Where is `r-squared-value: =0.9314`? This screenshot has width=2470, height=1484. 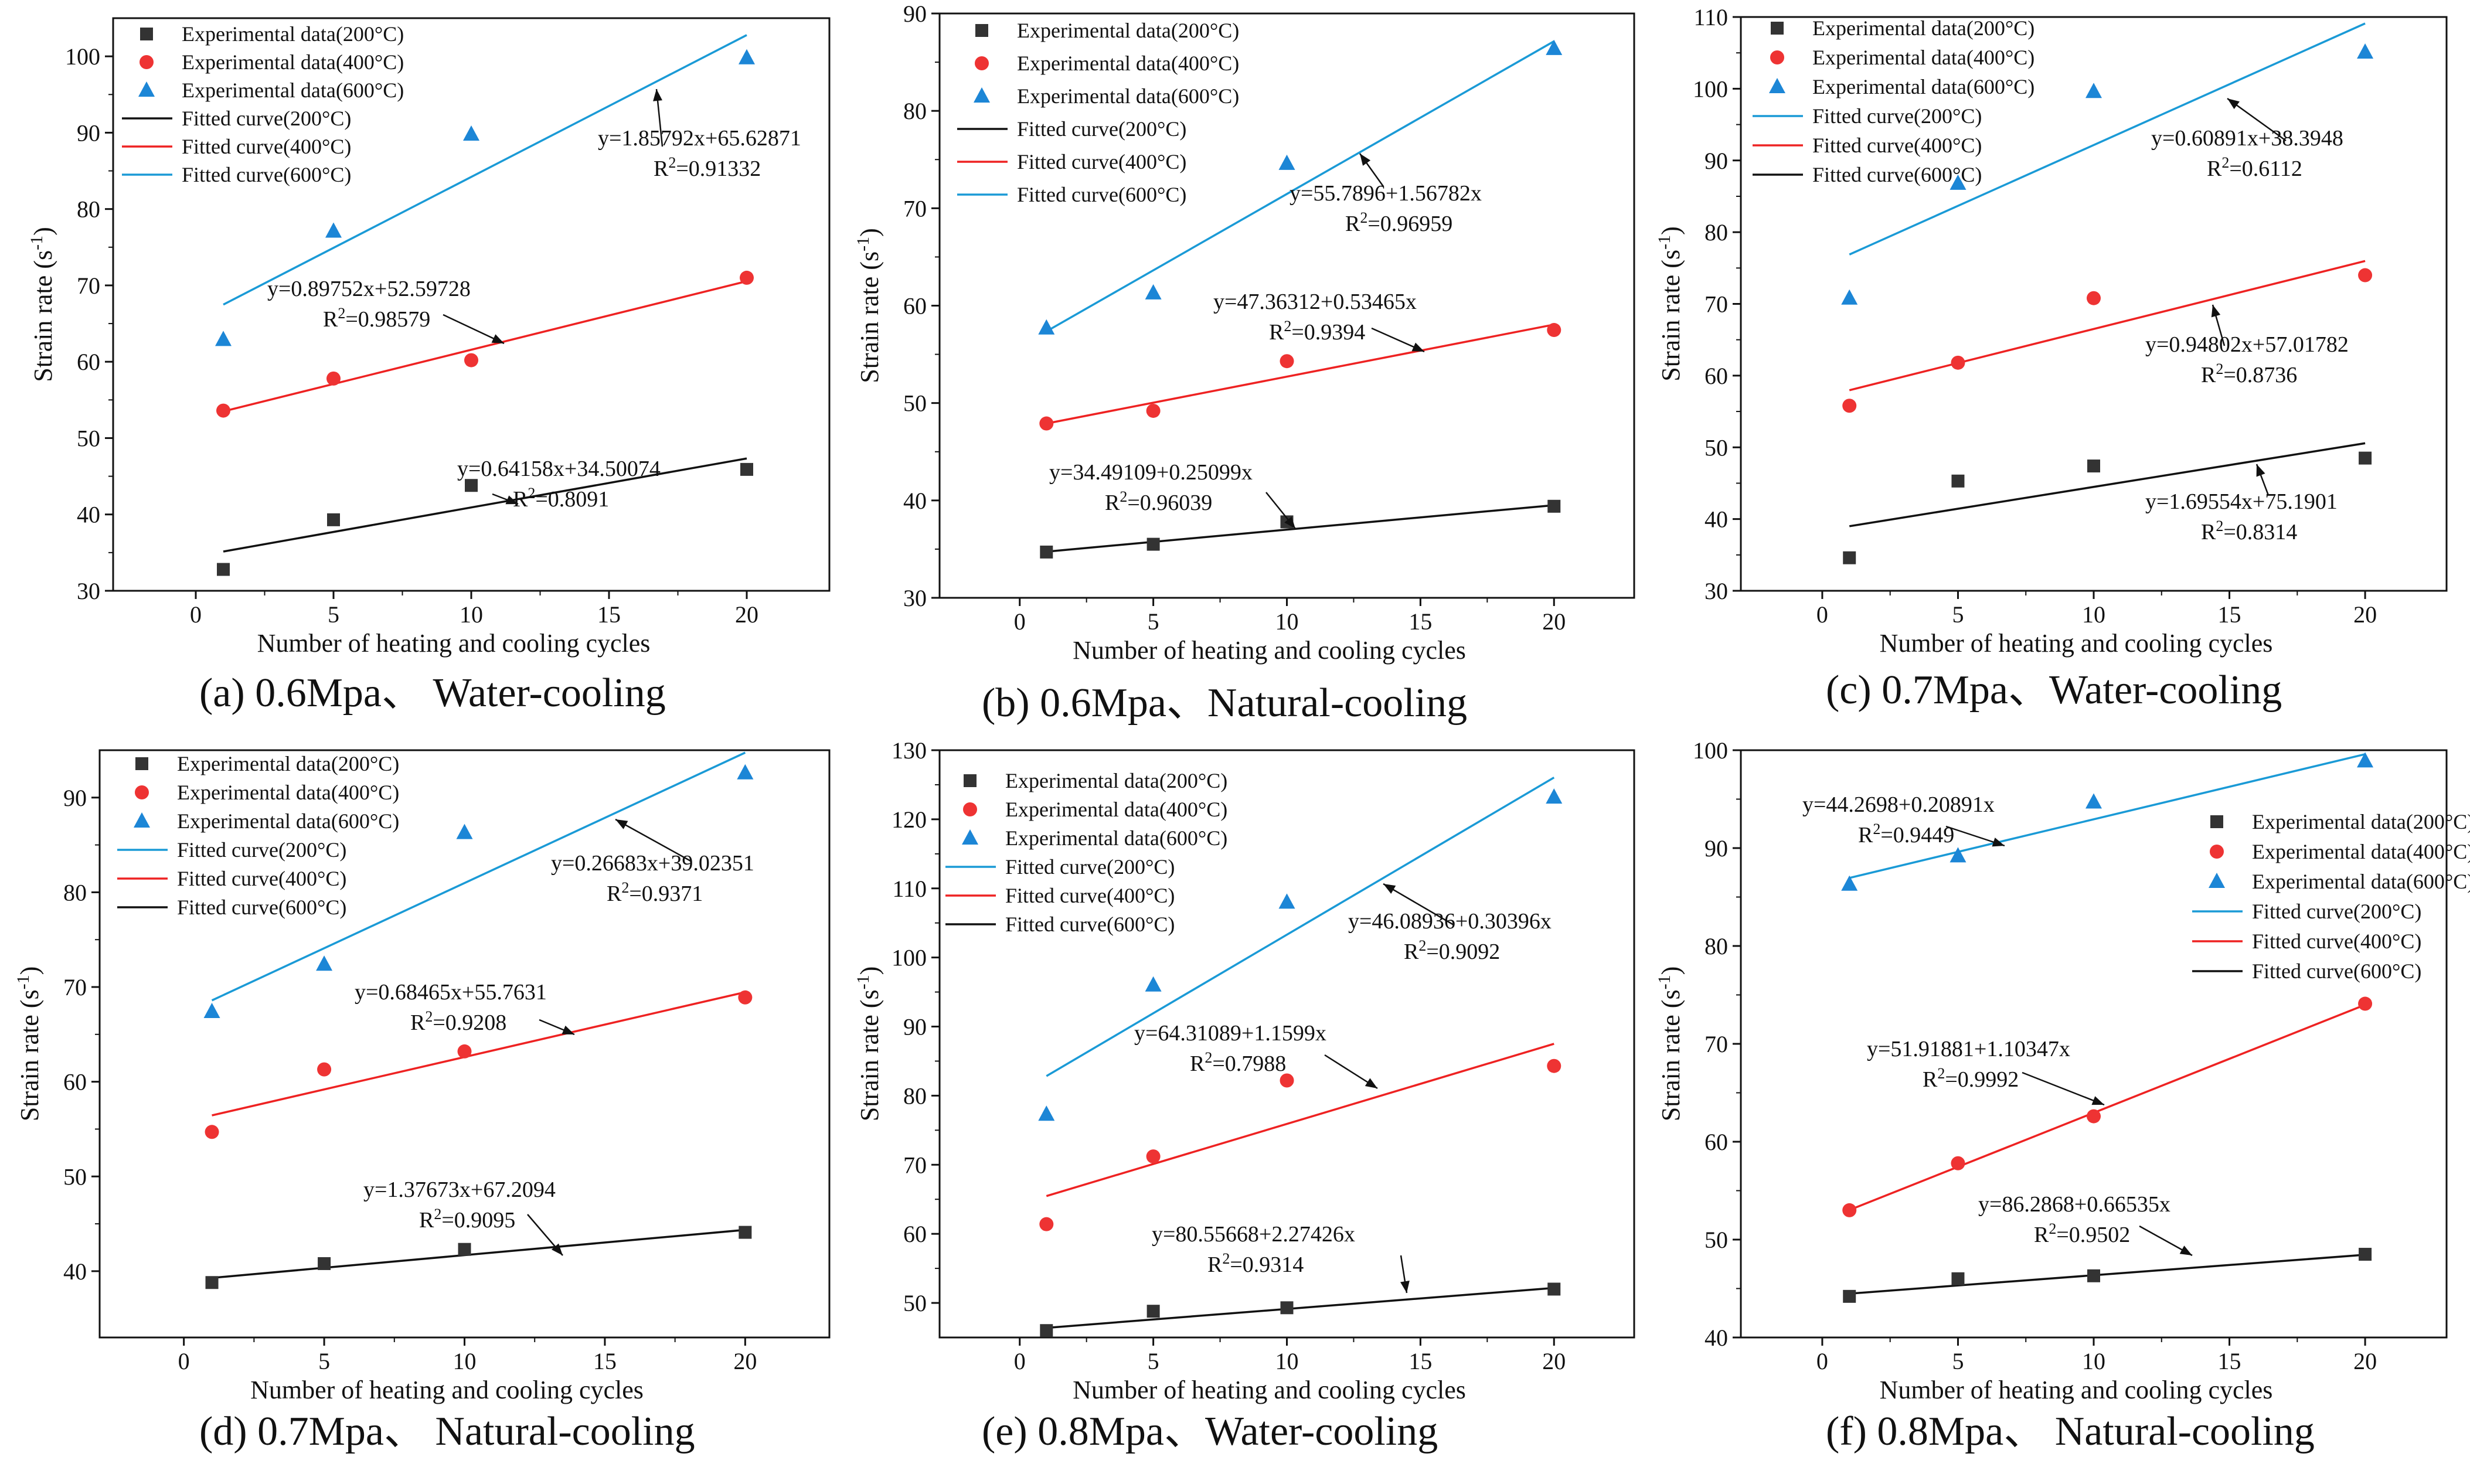 r-squared-value: =0.9314 is located at coordinates (1267, 1265).